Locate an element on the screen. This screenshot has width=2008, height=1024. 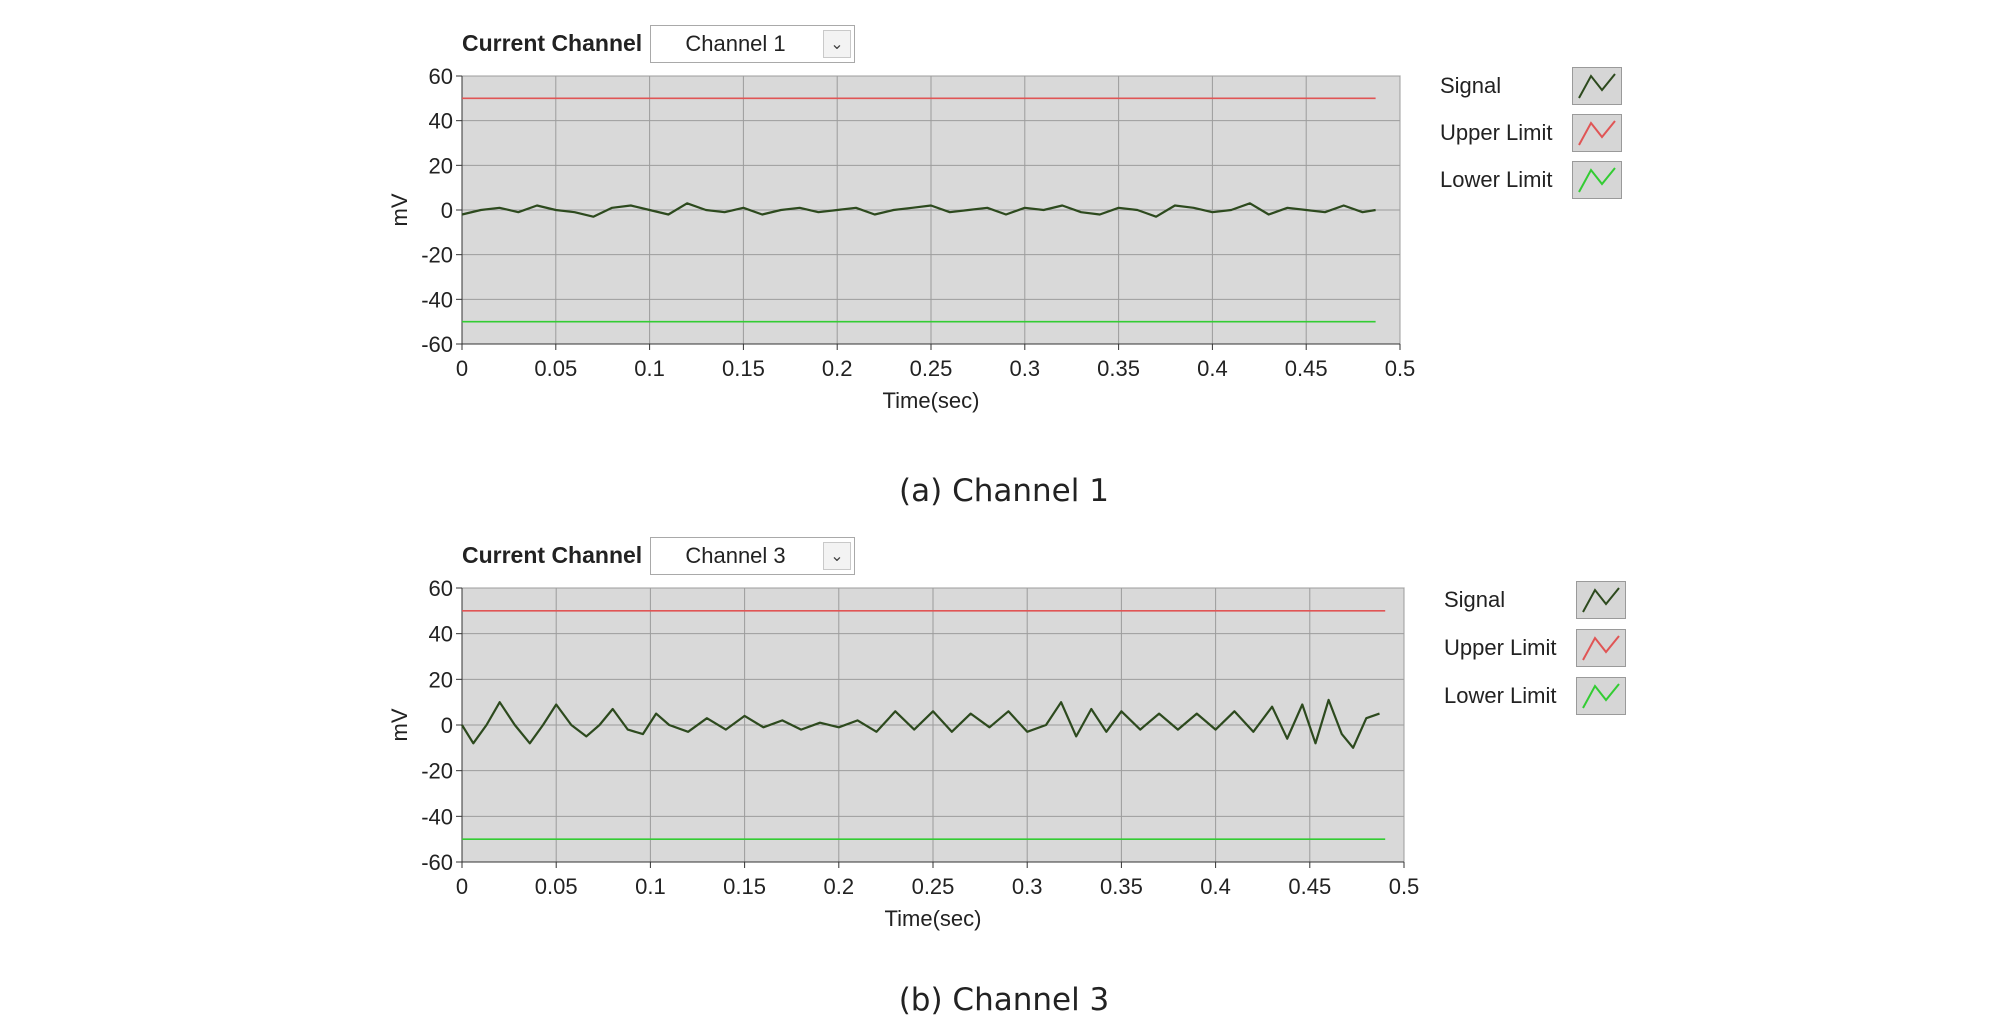
channel-select: Channel 1 ⌄ is located at coordinates (752, 44).